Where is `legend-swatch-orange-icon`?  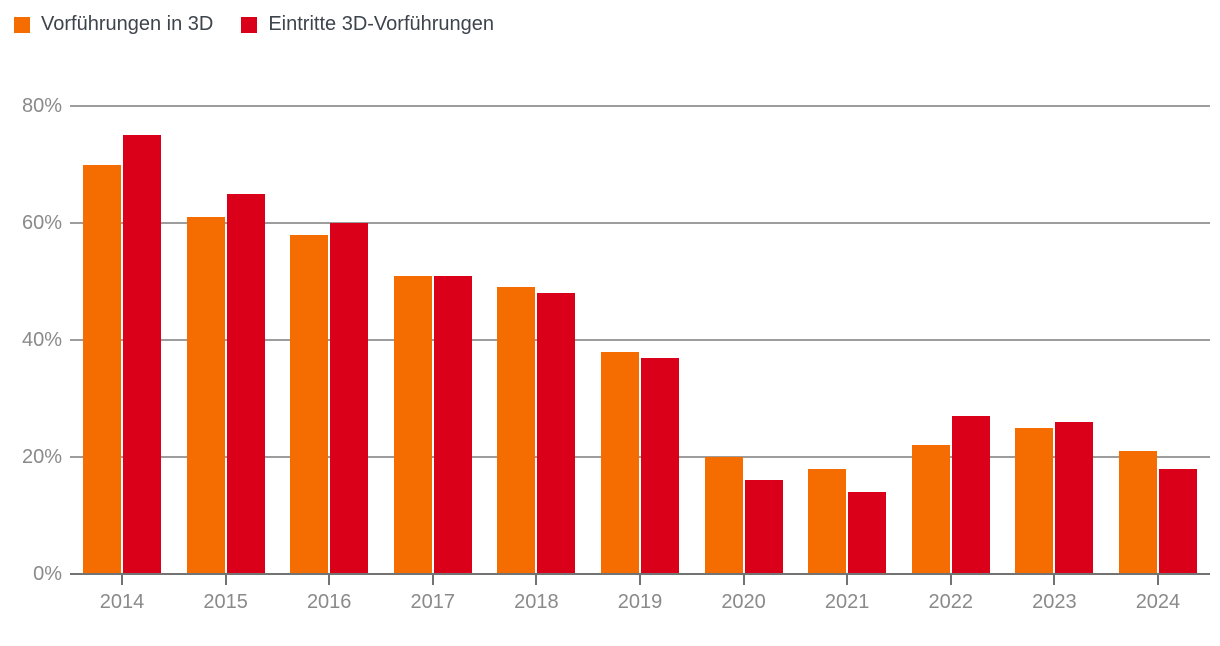 legend-swatch-orange-icon is located at coordinates (22, 24).